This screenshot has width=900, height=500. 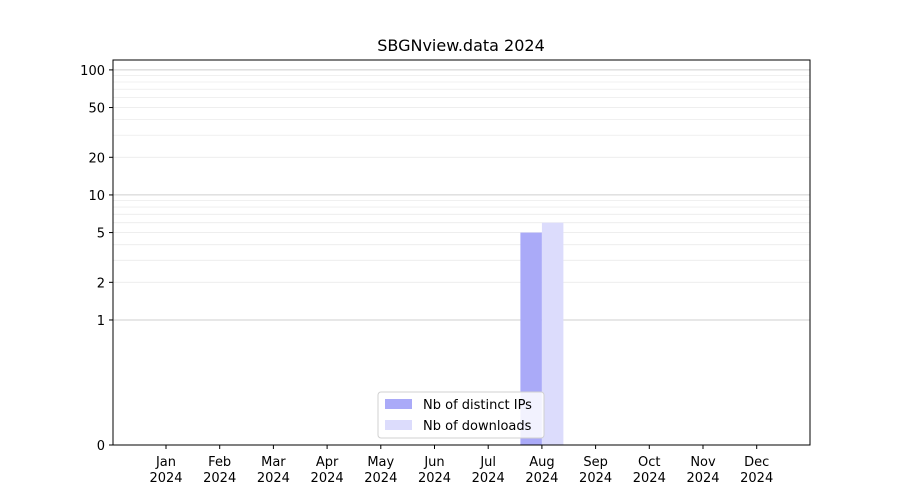 What do you see at coordinates (96, 158) in the screenshot?
I see `y-tick-label: 20` at bounding box center [96, 158].